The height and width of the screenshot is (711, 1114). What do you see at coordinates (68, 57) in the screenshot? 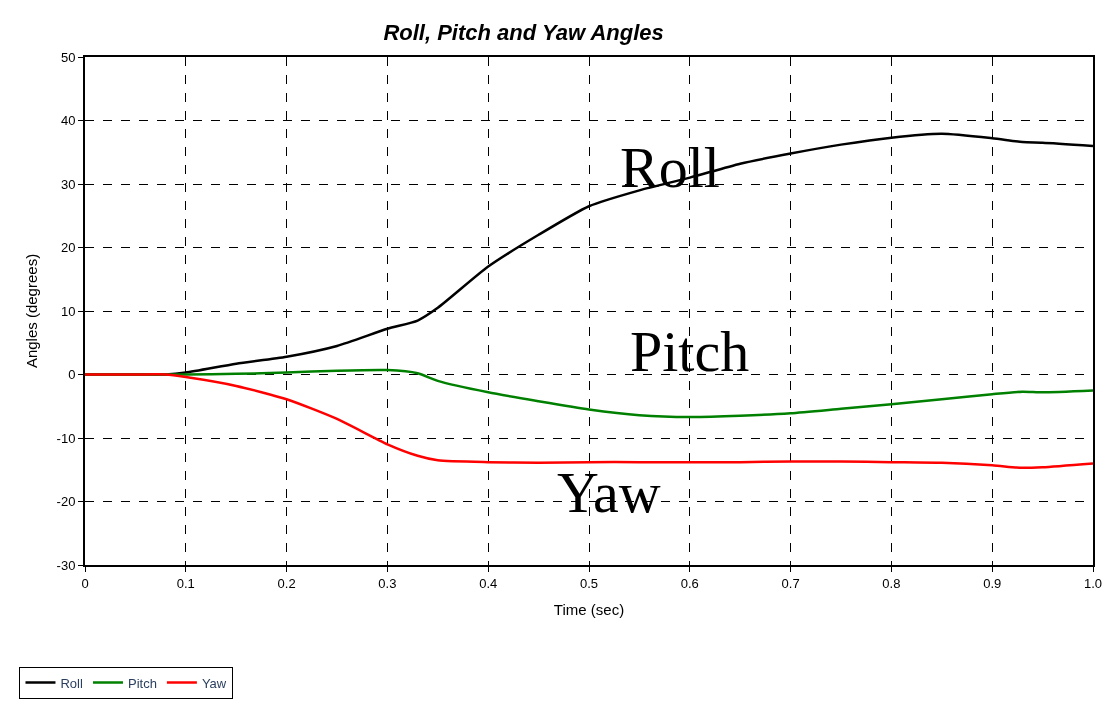
I see `y-tick-label: 50` at bounding box center [68, 57].